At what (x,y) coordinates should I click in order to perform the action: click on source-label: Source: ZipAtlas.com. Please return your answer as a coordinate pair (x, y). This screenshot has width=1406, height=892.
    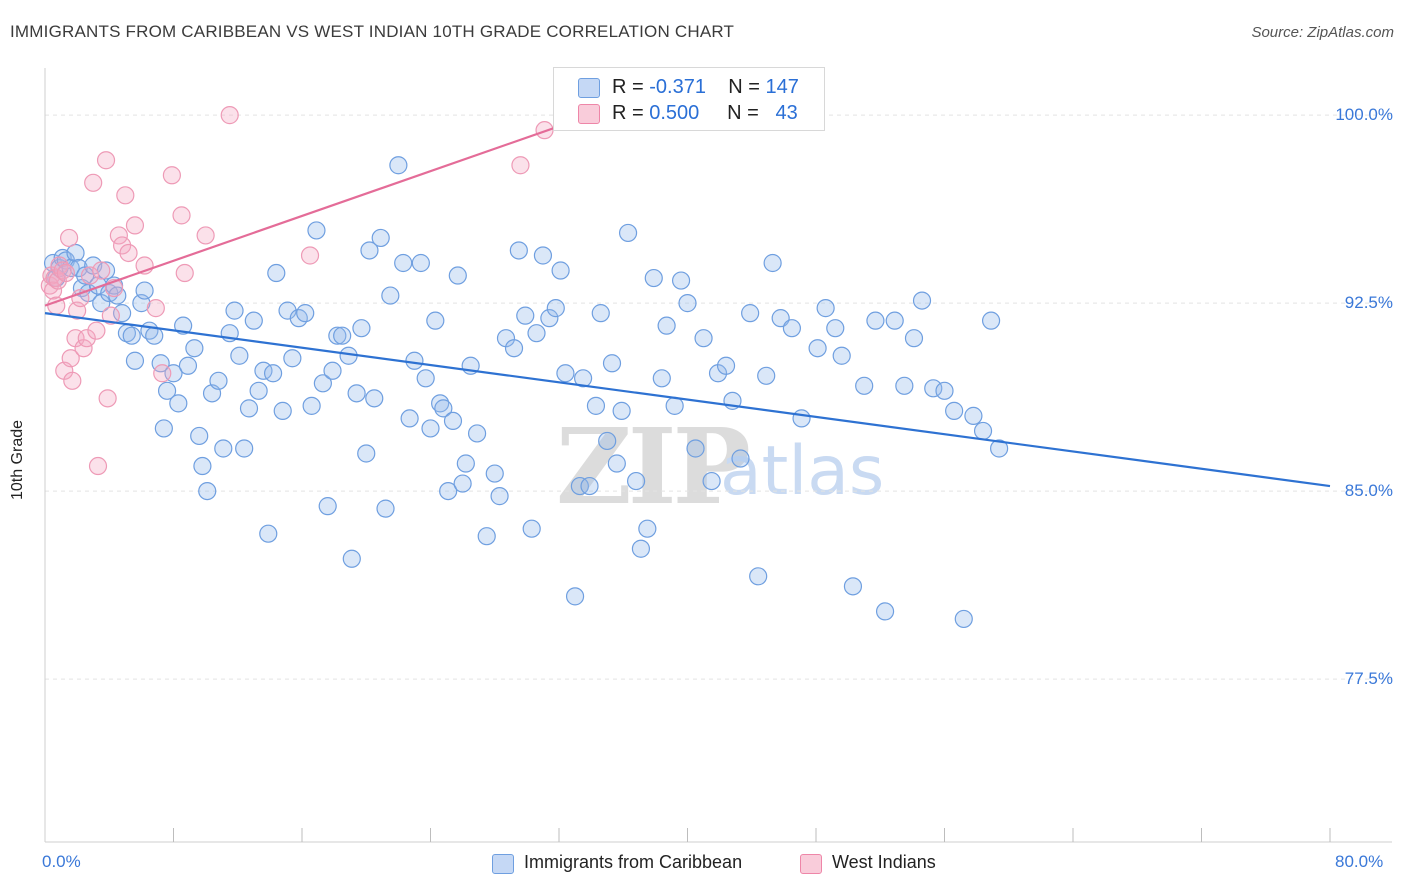
    Looking at the image, I should click on (1322, 32).